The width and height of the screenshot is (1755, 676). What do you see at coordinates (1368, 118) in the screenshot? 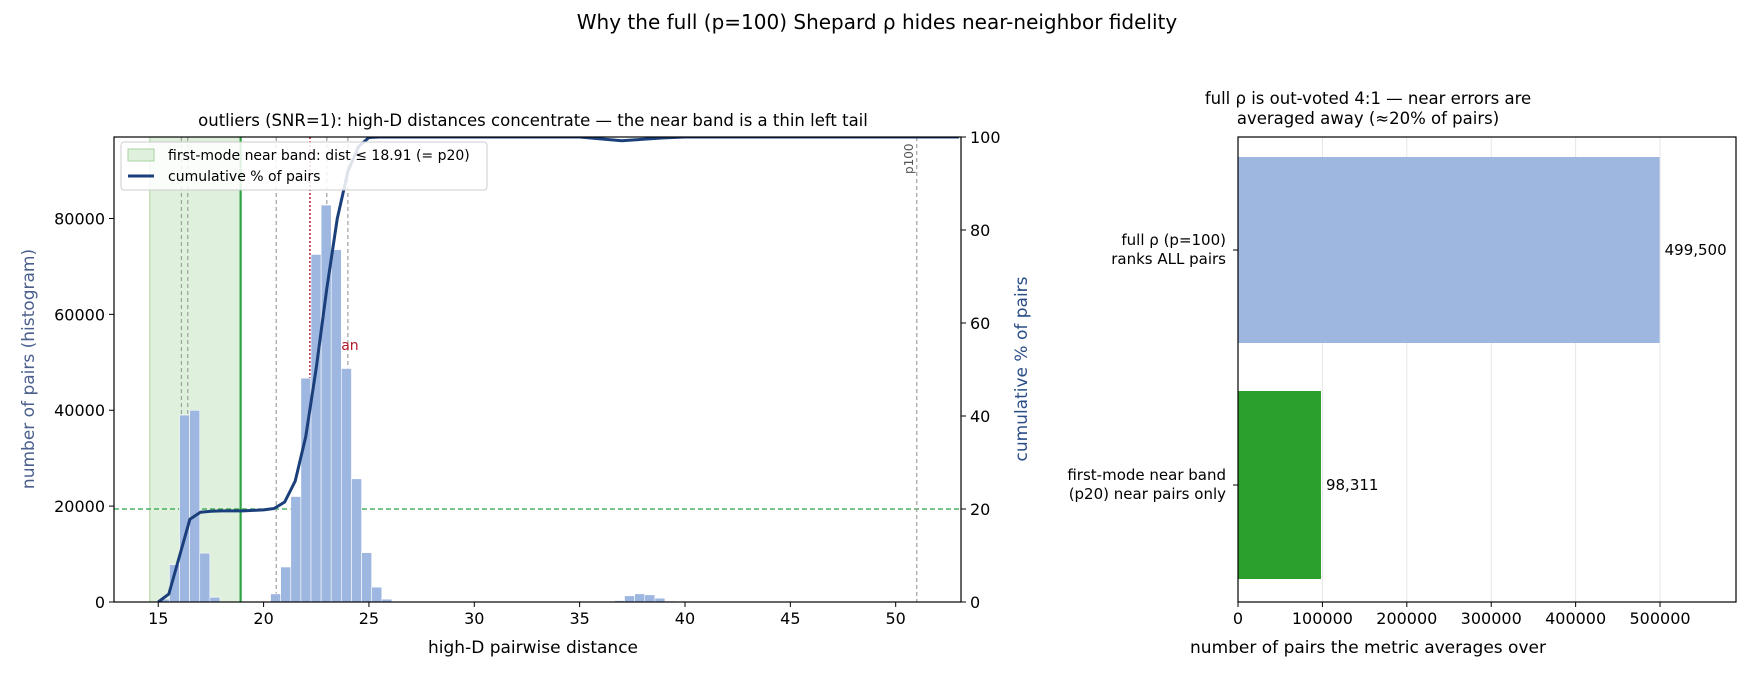
I see `pair-count-title-line-2: averaged away (≈20% of pairs)` at bounding box center [1368, 118].